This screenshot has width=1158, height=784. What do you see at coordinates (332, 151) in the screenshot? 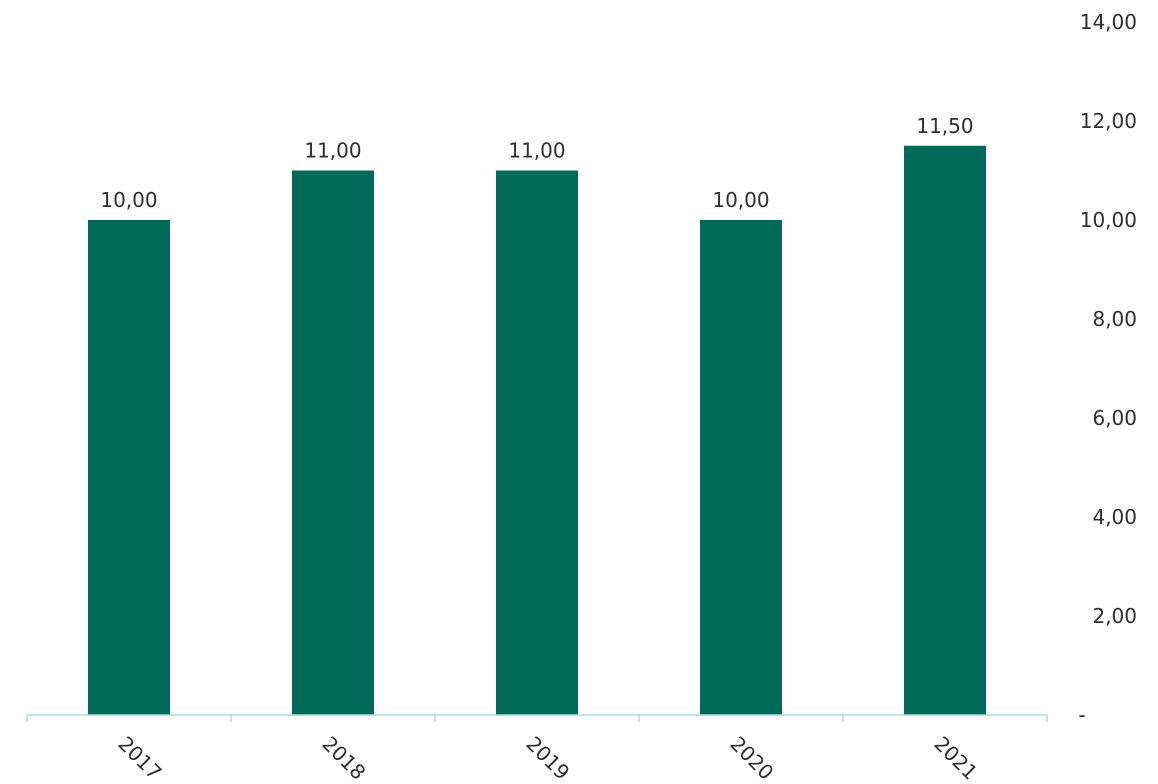
I see `data-label-2018: 11,00` at bounding box center [332, 151].